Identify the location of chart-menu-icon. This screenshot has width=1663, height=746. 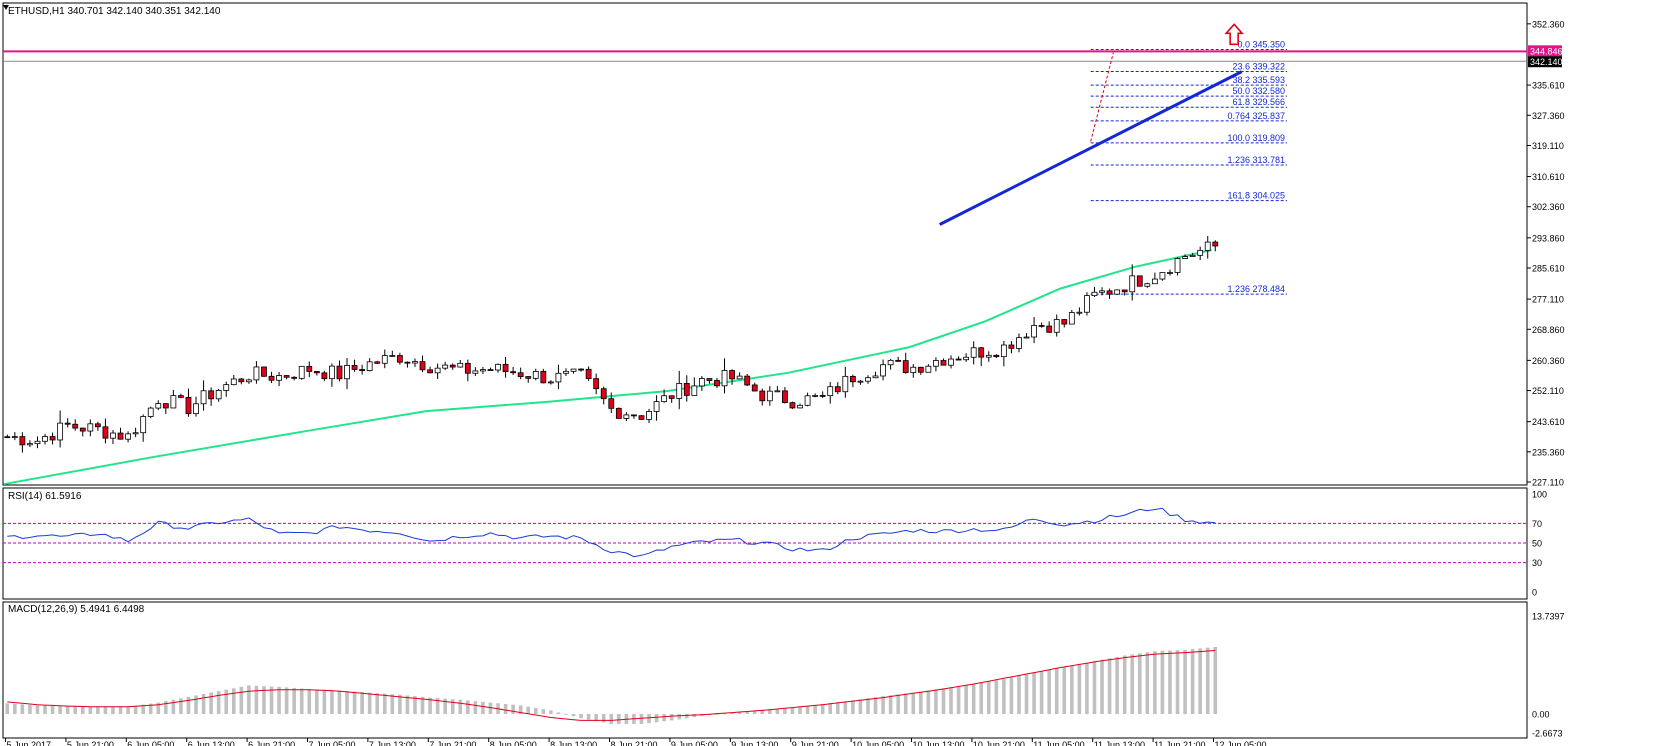
(6, 7).